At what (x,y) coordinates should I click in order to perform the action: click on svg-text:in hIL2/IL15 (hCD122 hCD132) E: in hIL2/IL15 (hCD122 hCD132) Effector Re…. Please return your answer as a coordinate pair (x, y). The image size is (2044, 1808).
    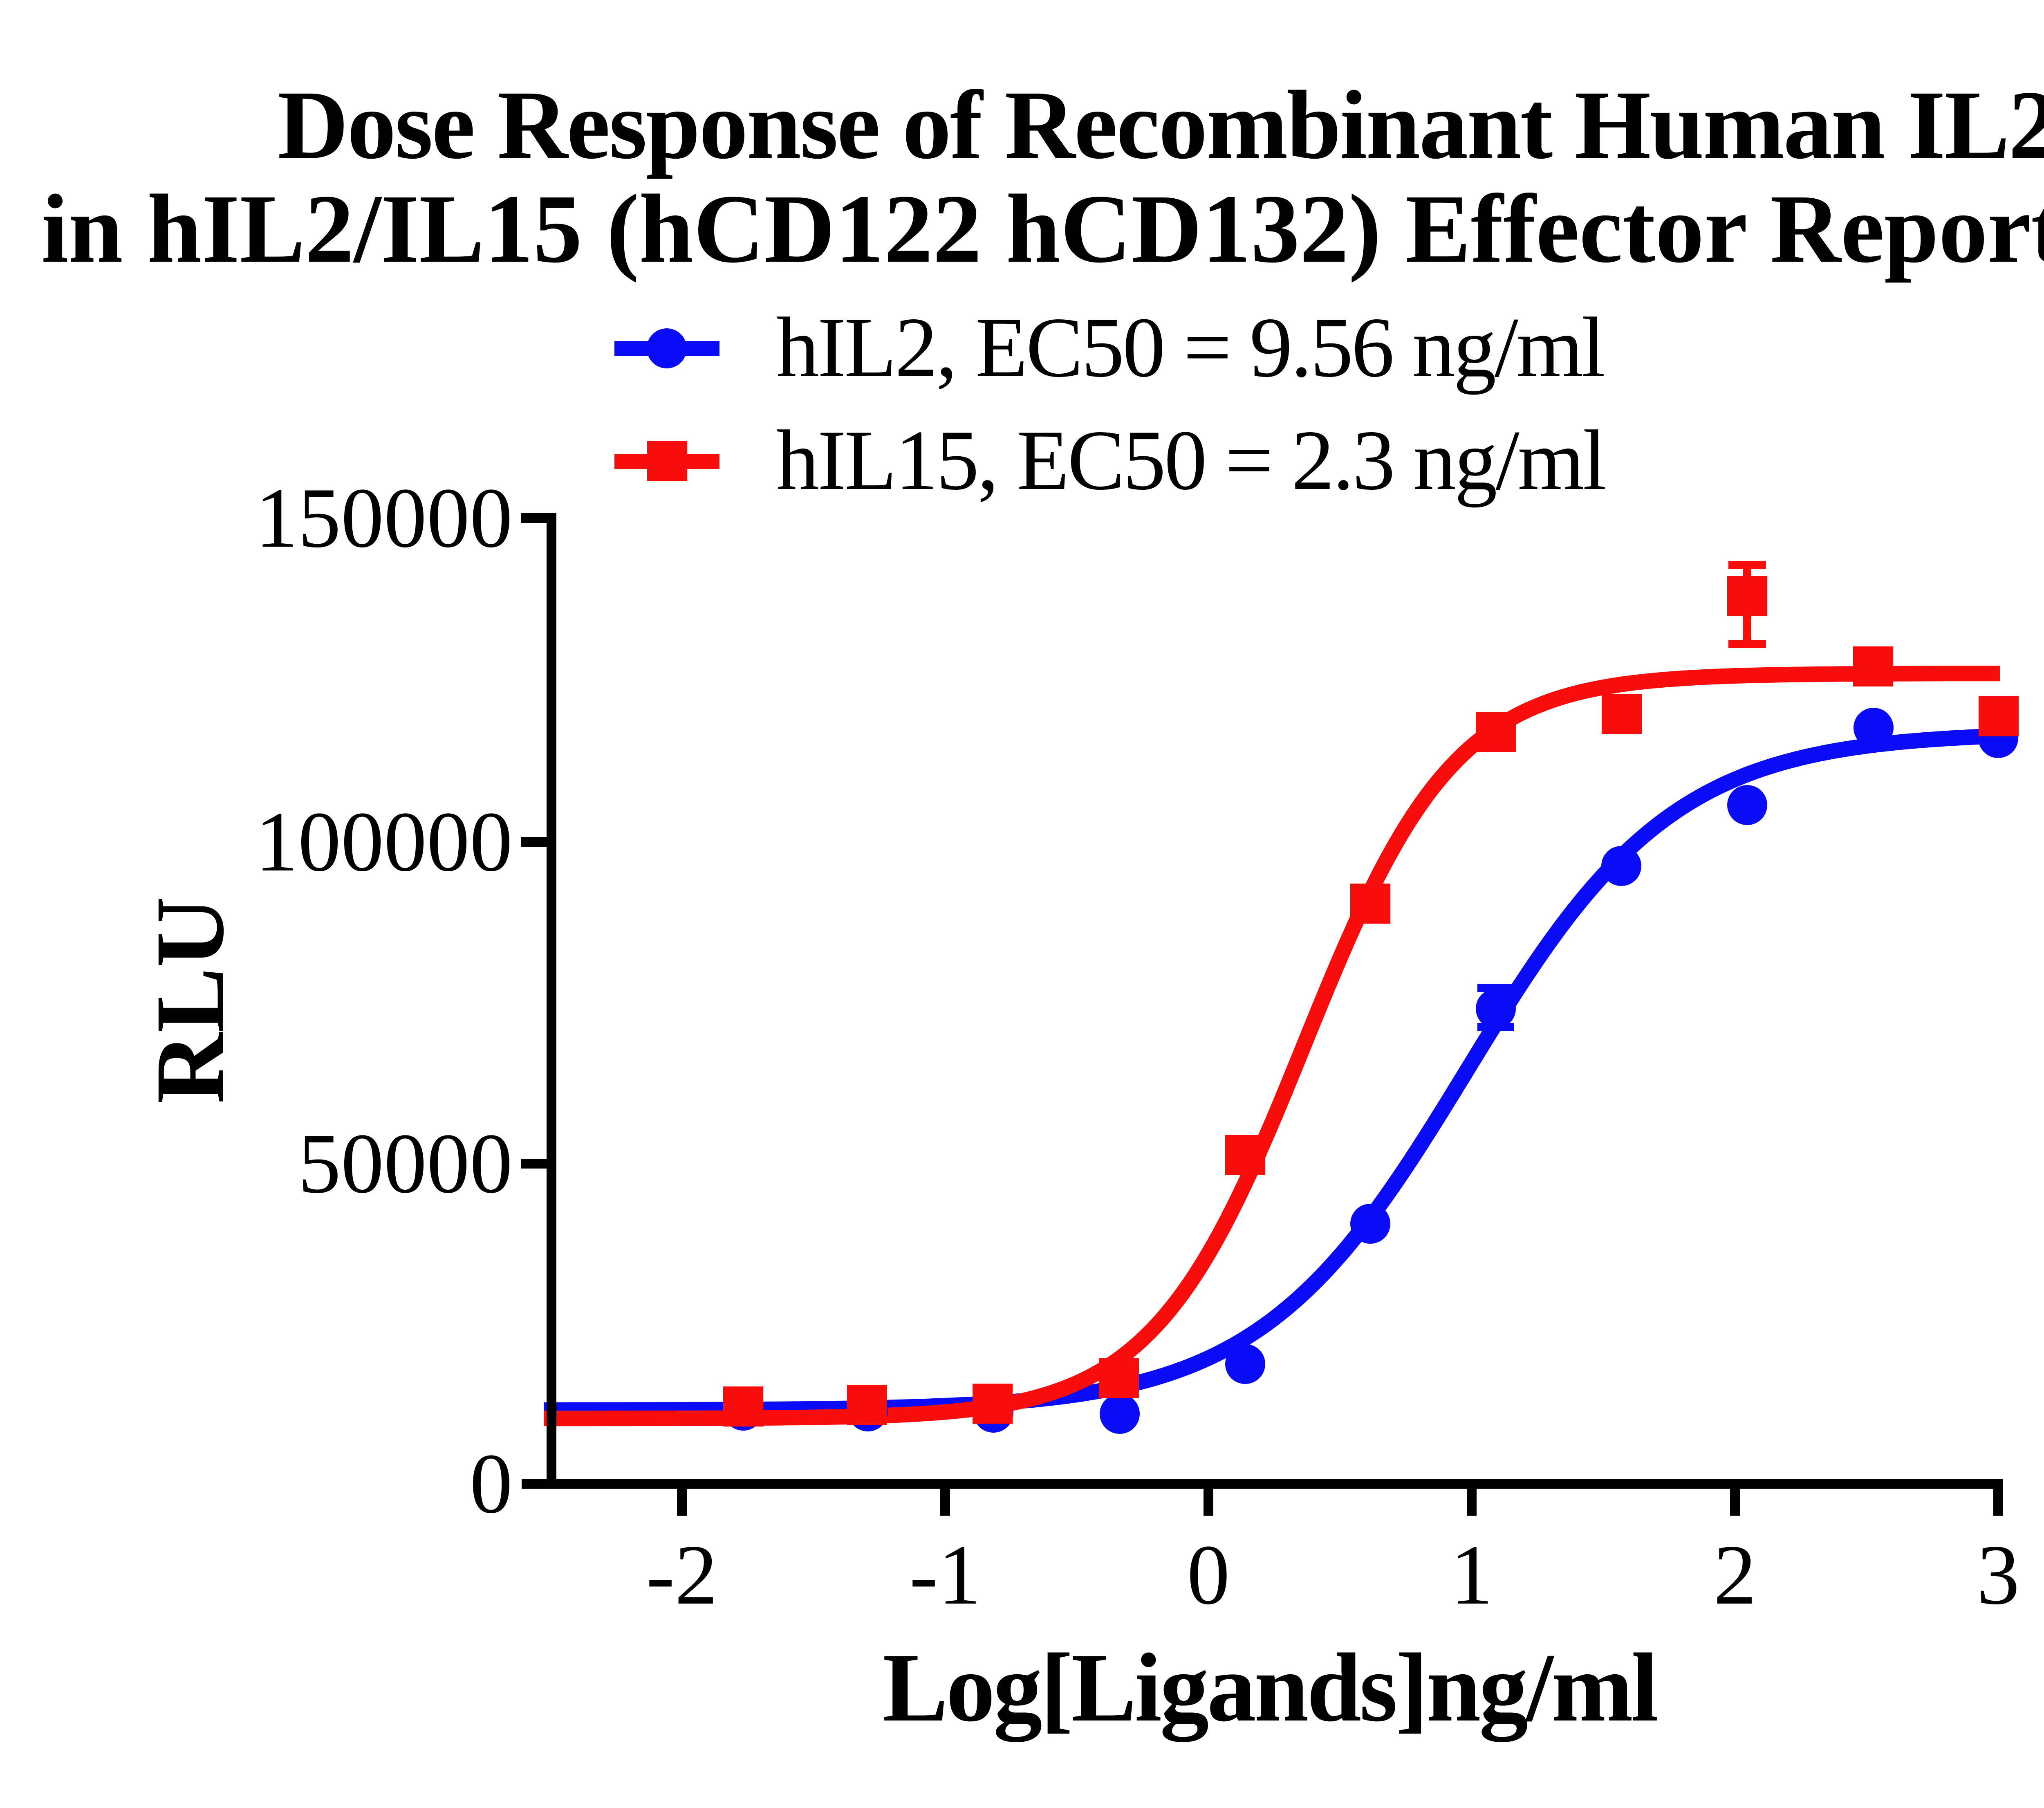
    Looking at the image, I should click on (1042, 229).